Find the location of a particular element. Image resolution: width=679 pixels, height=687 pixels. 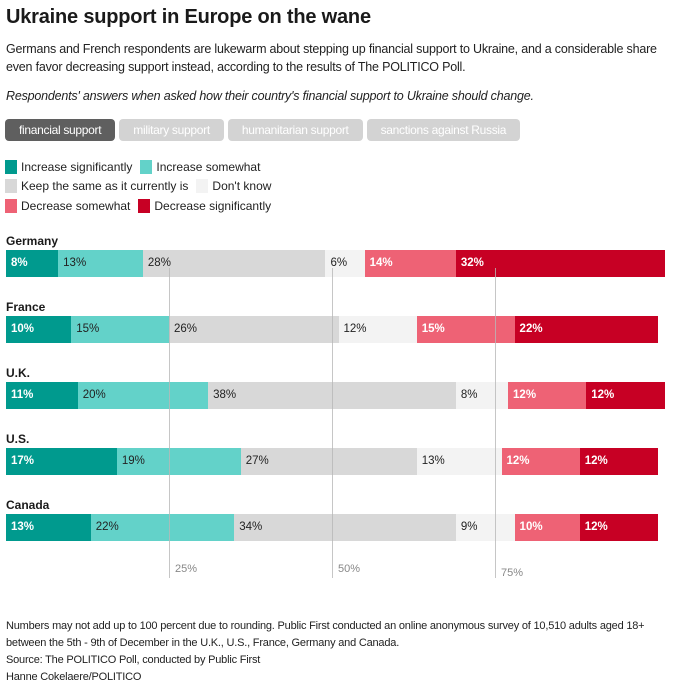

bar-segment: 38% is located at coordinates (332, 395).